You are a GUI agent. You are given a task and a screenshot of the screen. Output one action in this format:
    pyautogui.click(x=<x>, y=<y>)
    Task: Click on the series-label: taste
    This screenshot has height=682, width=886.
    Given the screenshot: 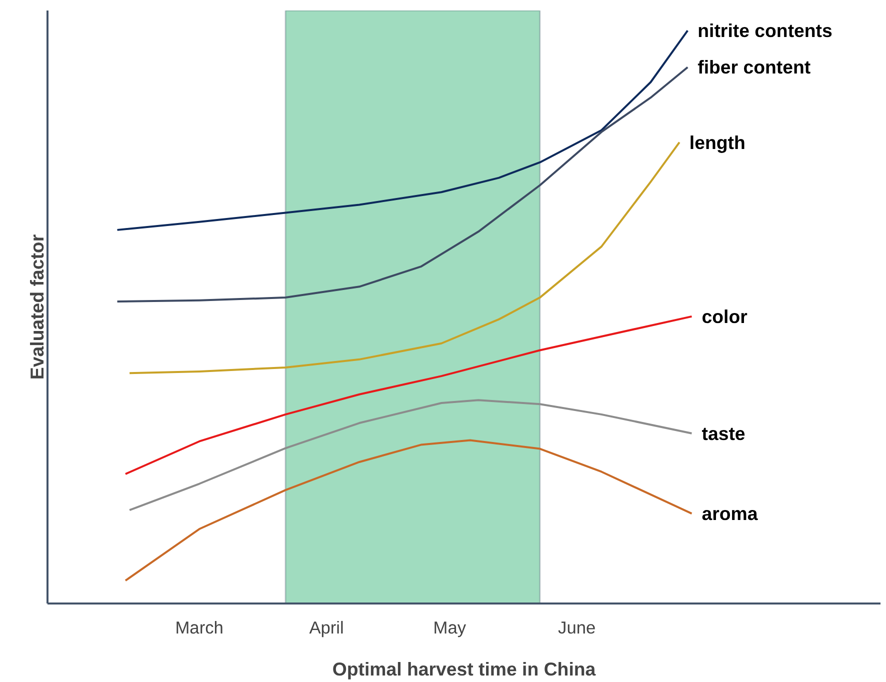 What is the action you would take?
    pyautogui.click(x=724, y=433)
    